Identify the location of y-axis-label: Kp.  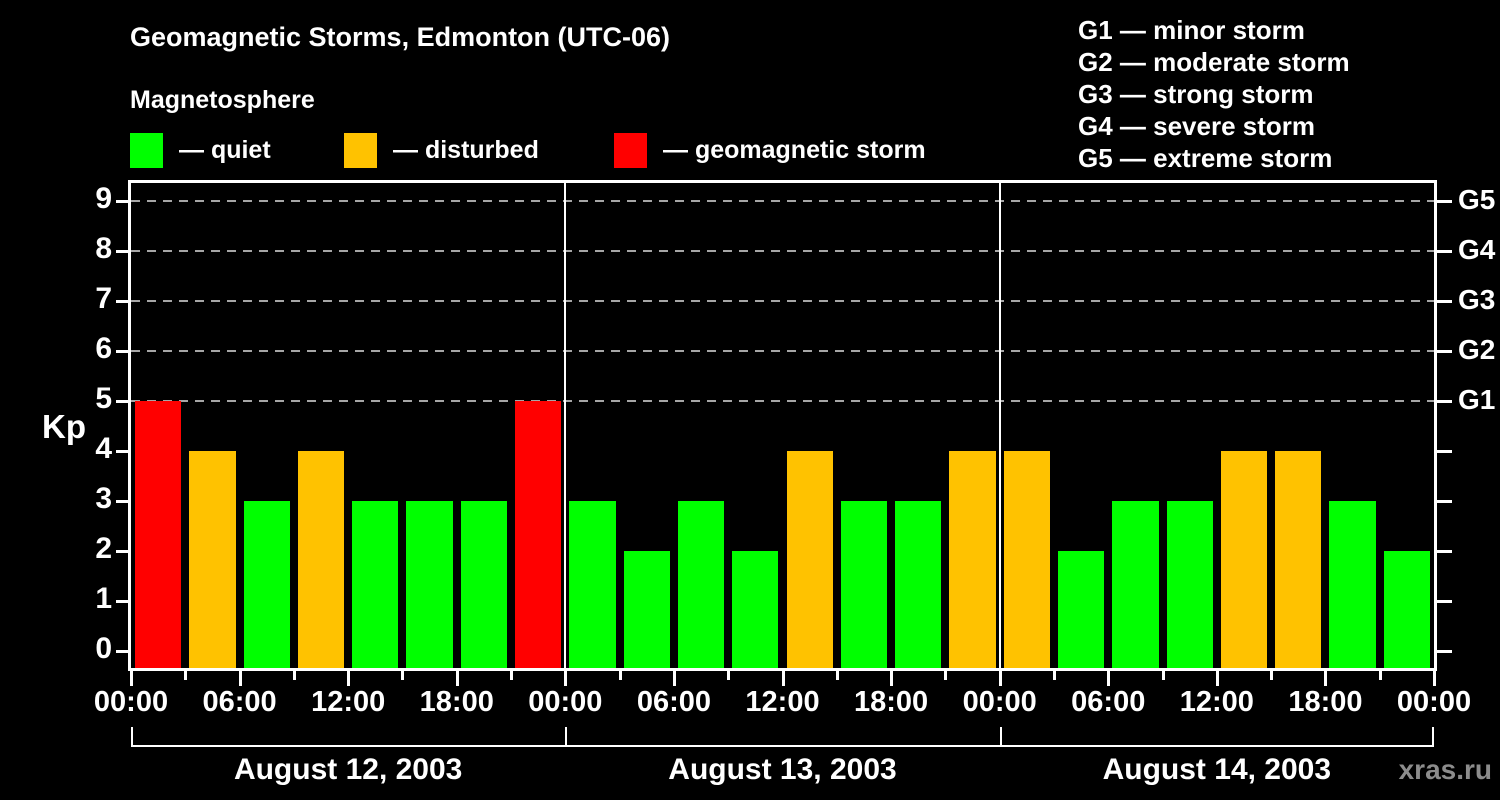
(64, 426).